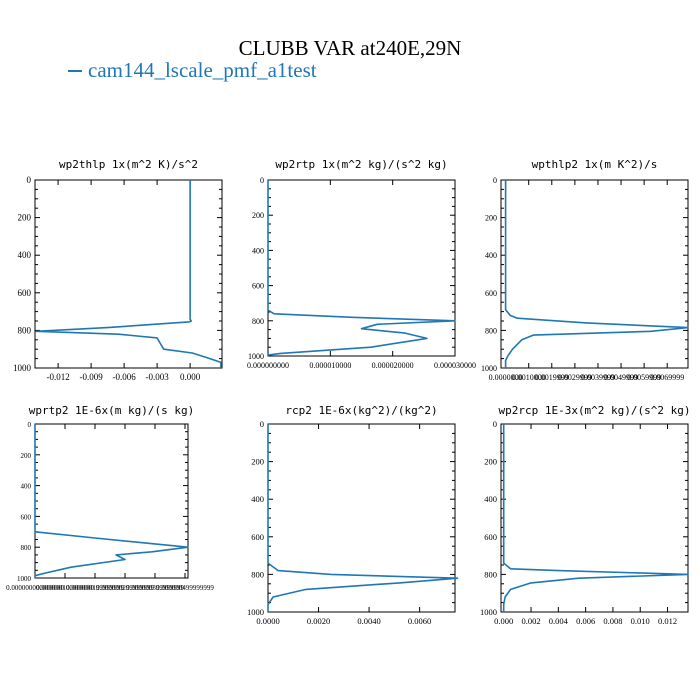 The image size is (700, 700). What do you see at coordinates (529, 377) in the screenshot?
I see `x-tick-label: 0.0010000` at bounding box center [529, 377].